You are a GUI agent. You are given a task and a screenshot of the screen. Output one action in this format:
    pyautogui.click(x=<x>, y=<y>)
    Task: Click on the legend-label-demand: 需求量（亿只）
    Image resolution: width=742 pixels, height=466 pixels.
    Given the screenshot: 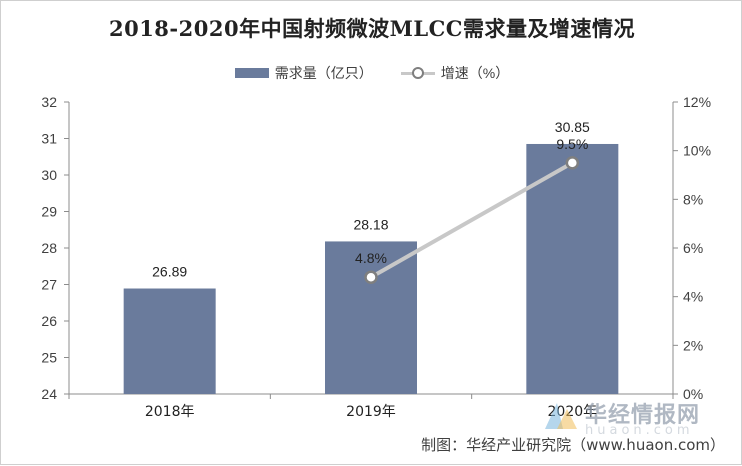 What is the action you would take?
    pyautogui.click(x=323, y=73)
    